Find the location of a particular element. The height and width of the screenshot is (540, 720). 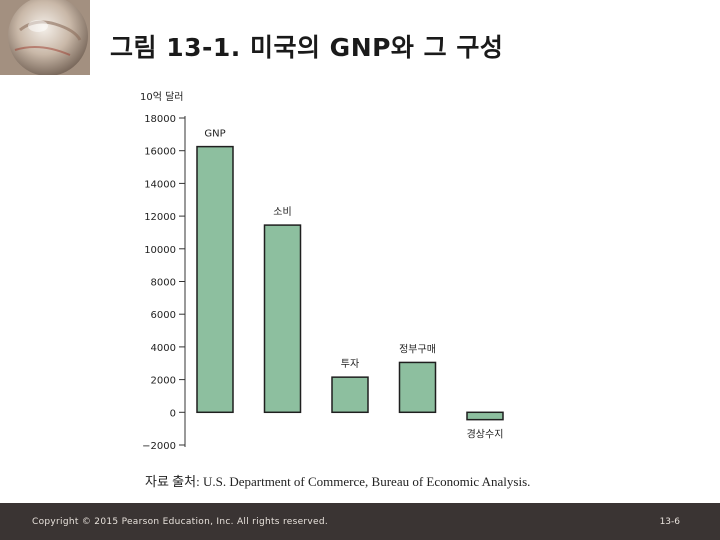

y-tick-label: −2000 is located at coordinates (159, 446).